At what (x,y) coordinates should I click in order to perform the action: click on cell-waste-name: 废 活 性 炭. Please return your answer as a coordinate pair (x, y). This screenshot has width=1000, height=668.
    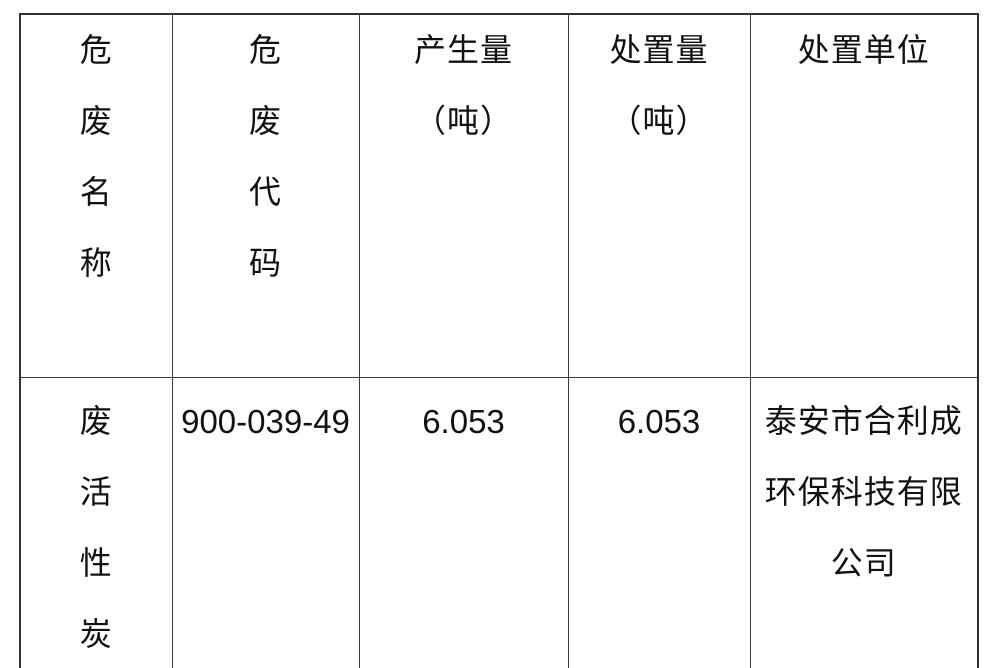
    Looking at the image, I should click on (96, 522).